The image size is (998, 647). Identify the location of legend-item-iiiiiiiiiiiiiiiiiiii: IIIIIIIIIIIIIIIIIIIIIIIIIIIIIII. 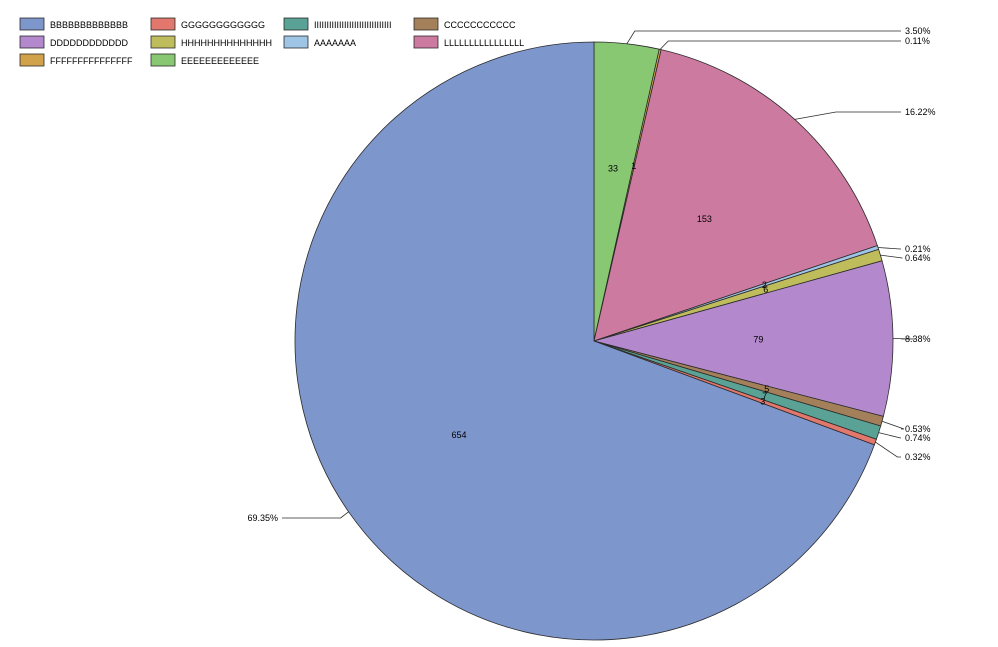
(337, 24).